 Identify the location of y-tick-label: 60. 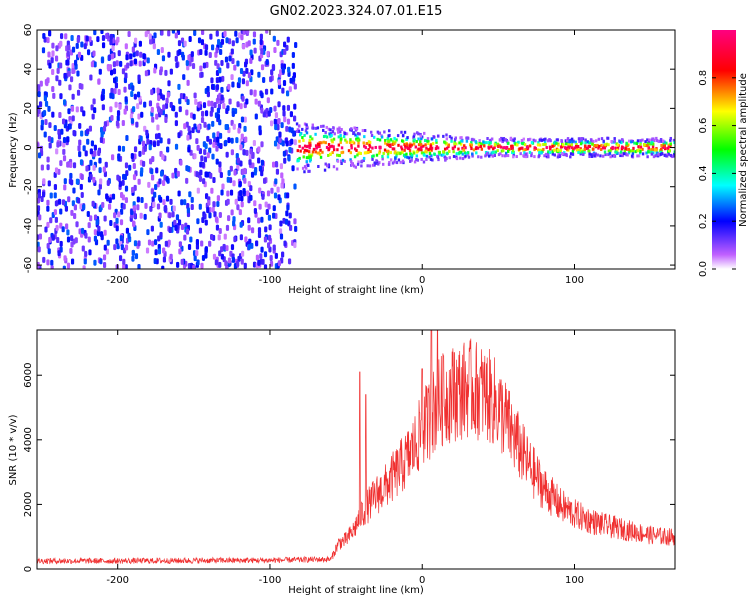
(28, 30).